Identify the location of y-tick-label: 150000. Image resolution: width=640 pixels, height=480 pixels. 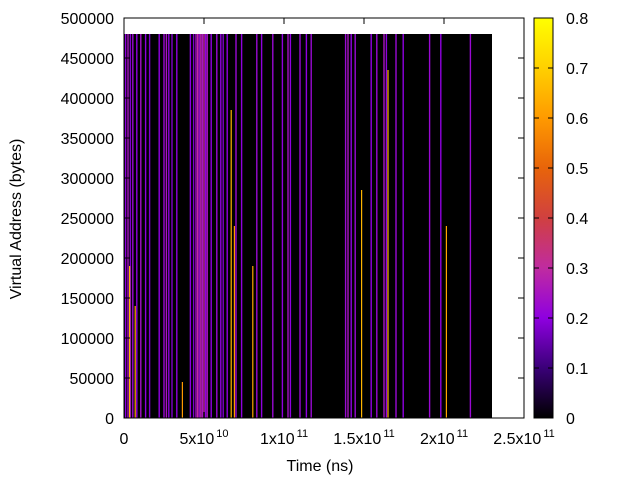
(87, 299).